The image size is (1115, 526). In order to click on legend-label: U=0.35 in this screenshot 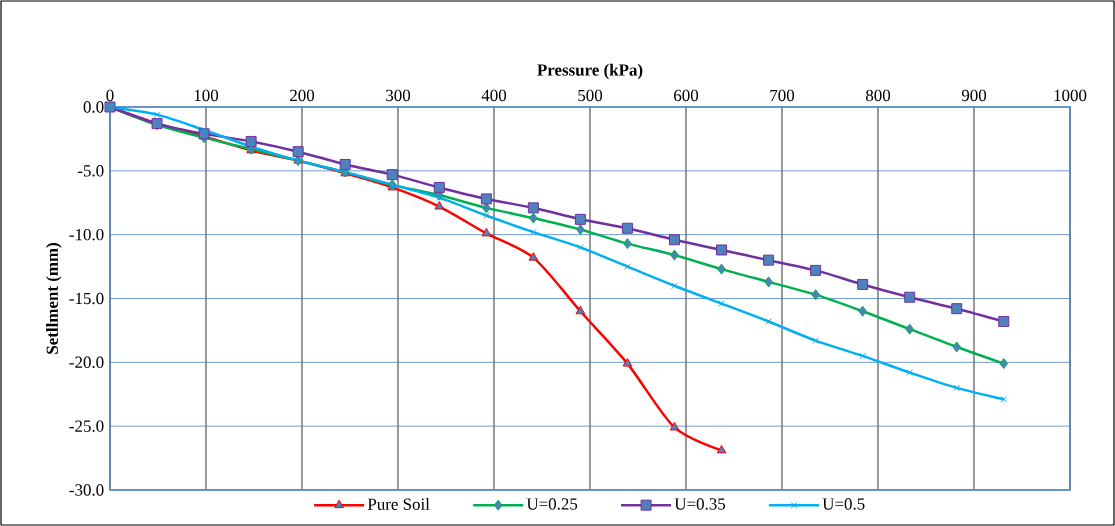, I will do `click(700, 504)`.